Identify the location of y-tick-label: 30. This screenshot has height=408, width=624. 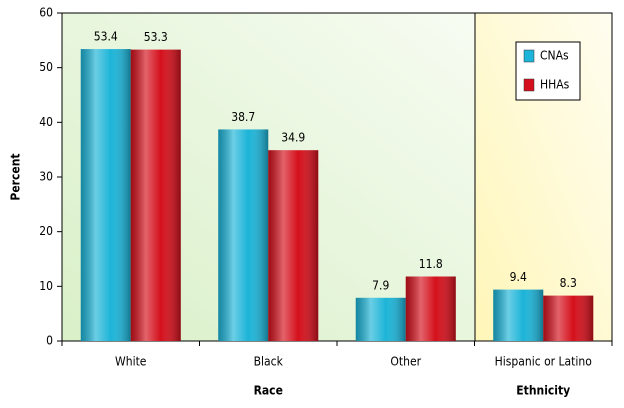
(46, 177).